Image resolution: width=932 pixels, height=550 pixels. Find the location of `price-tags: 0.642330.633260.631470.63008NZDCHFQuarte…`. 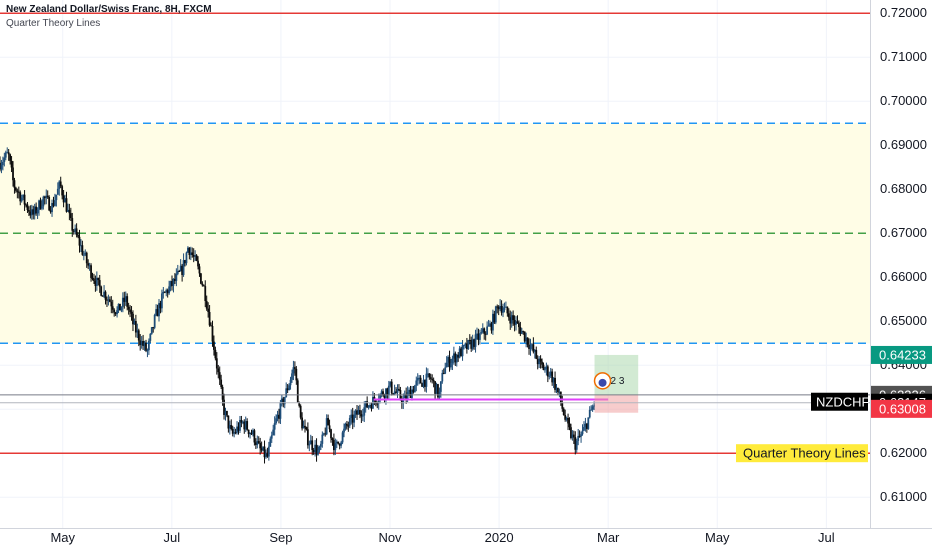

price-tags: 0.642330.633260.631470.63008NZDCHFQuarte… is located at coordinates (834, 404).